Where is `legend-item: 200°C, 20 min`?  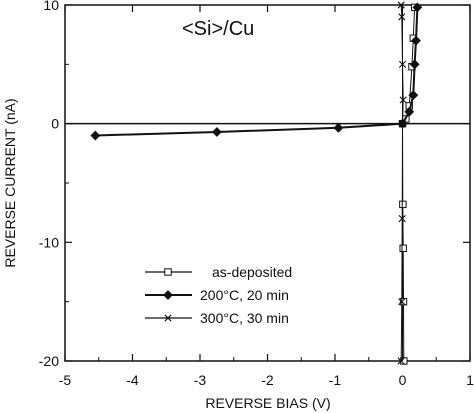 legend-item: 200°C, 20 min is located at coordinates (217, 295).